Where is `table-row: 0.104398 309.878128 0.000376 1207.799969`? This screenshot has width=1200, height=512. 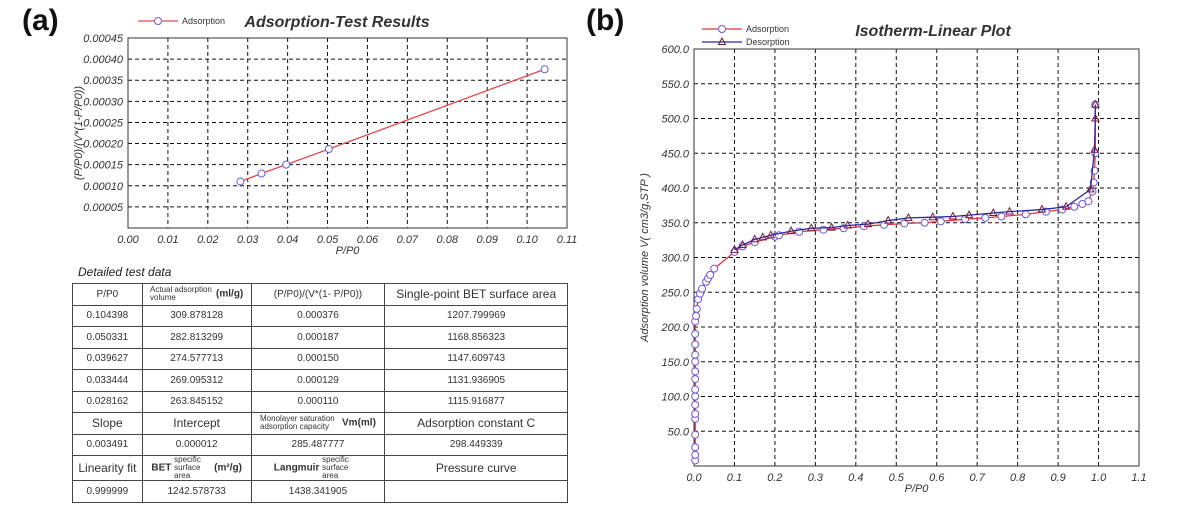
table-row: 0.104398 309.878128 0.000376 1207.799969 is located at coordinates (320, 315).